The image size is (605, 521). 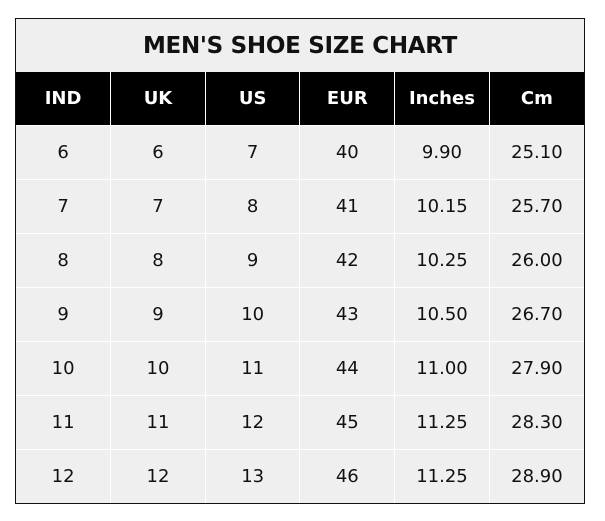 I want to click on column-header-us: US, so click(x=252, y=99).